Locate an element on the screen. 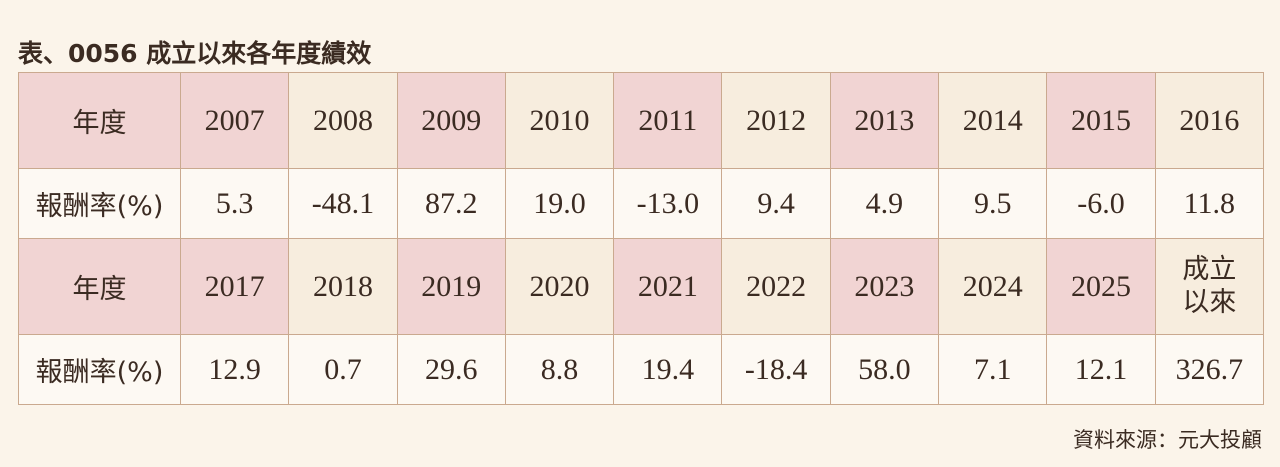  year-cell: 2023 is located at coordinates (884, 286).